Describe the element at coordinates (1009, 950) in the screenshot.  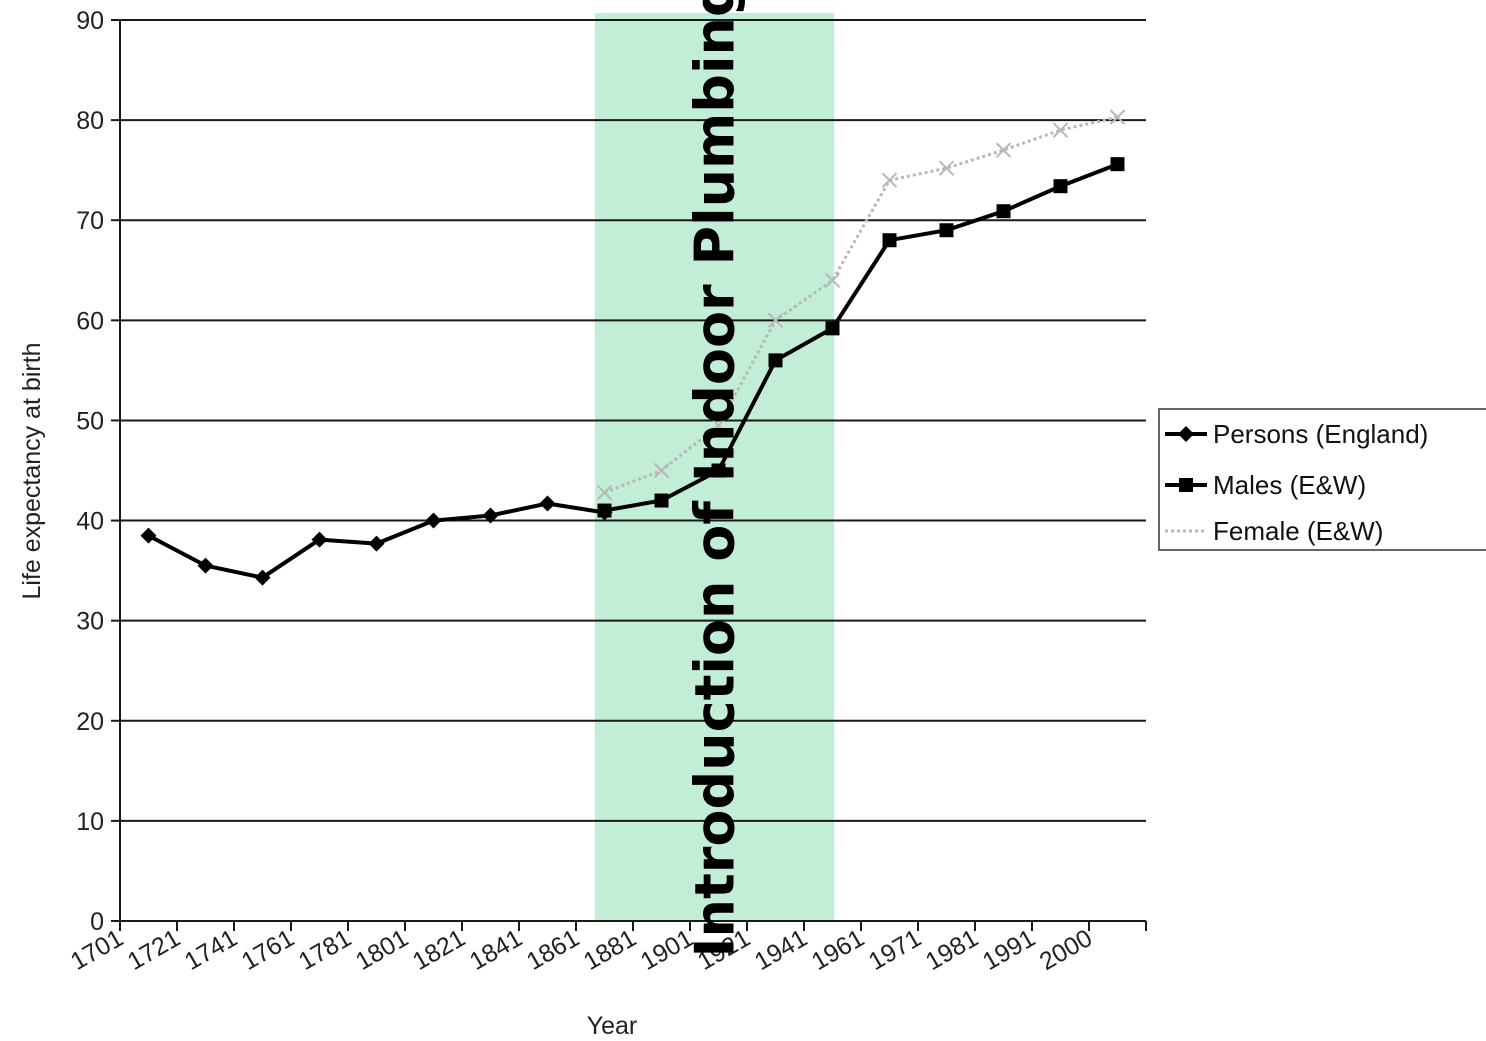
I see `x-tick-label: 1991` at that location.